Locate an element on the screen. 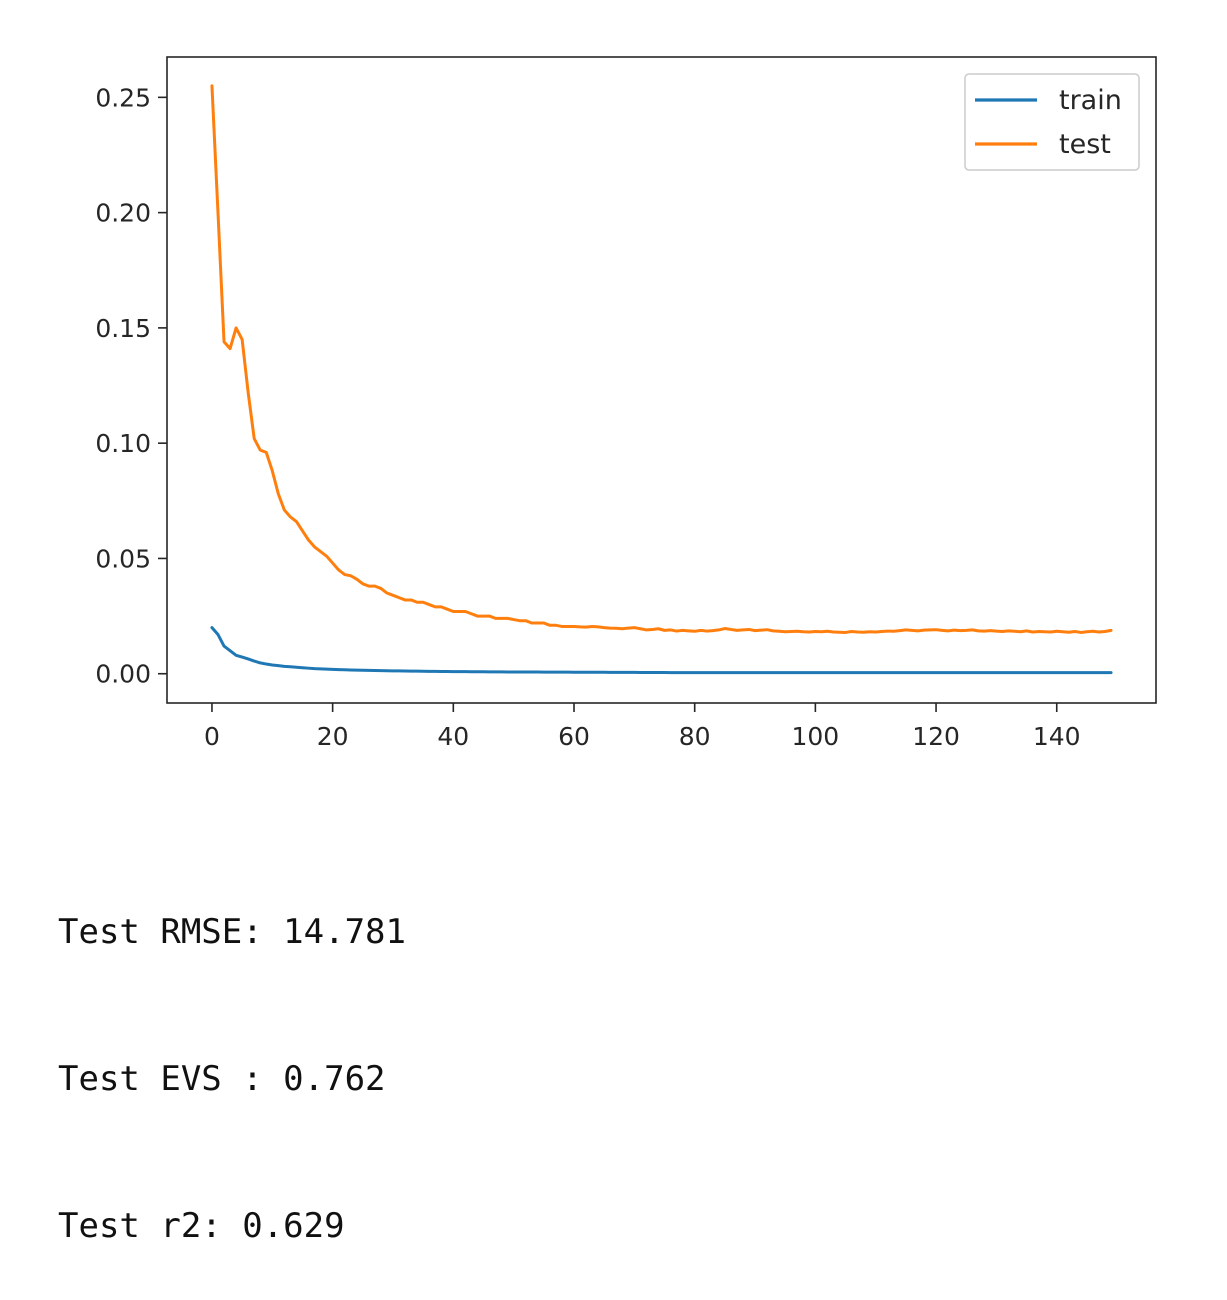 The image size is (1227, 1300). legend-box is located at coordinates (1052, 122).